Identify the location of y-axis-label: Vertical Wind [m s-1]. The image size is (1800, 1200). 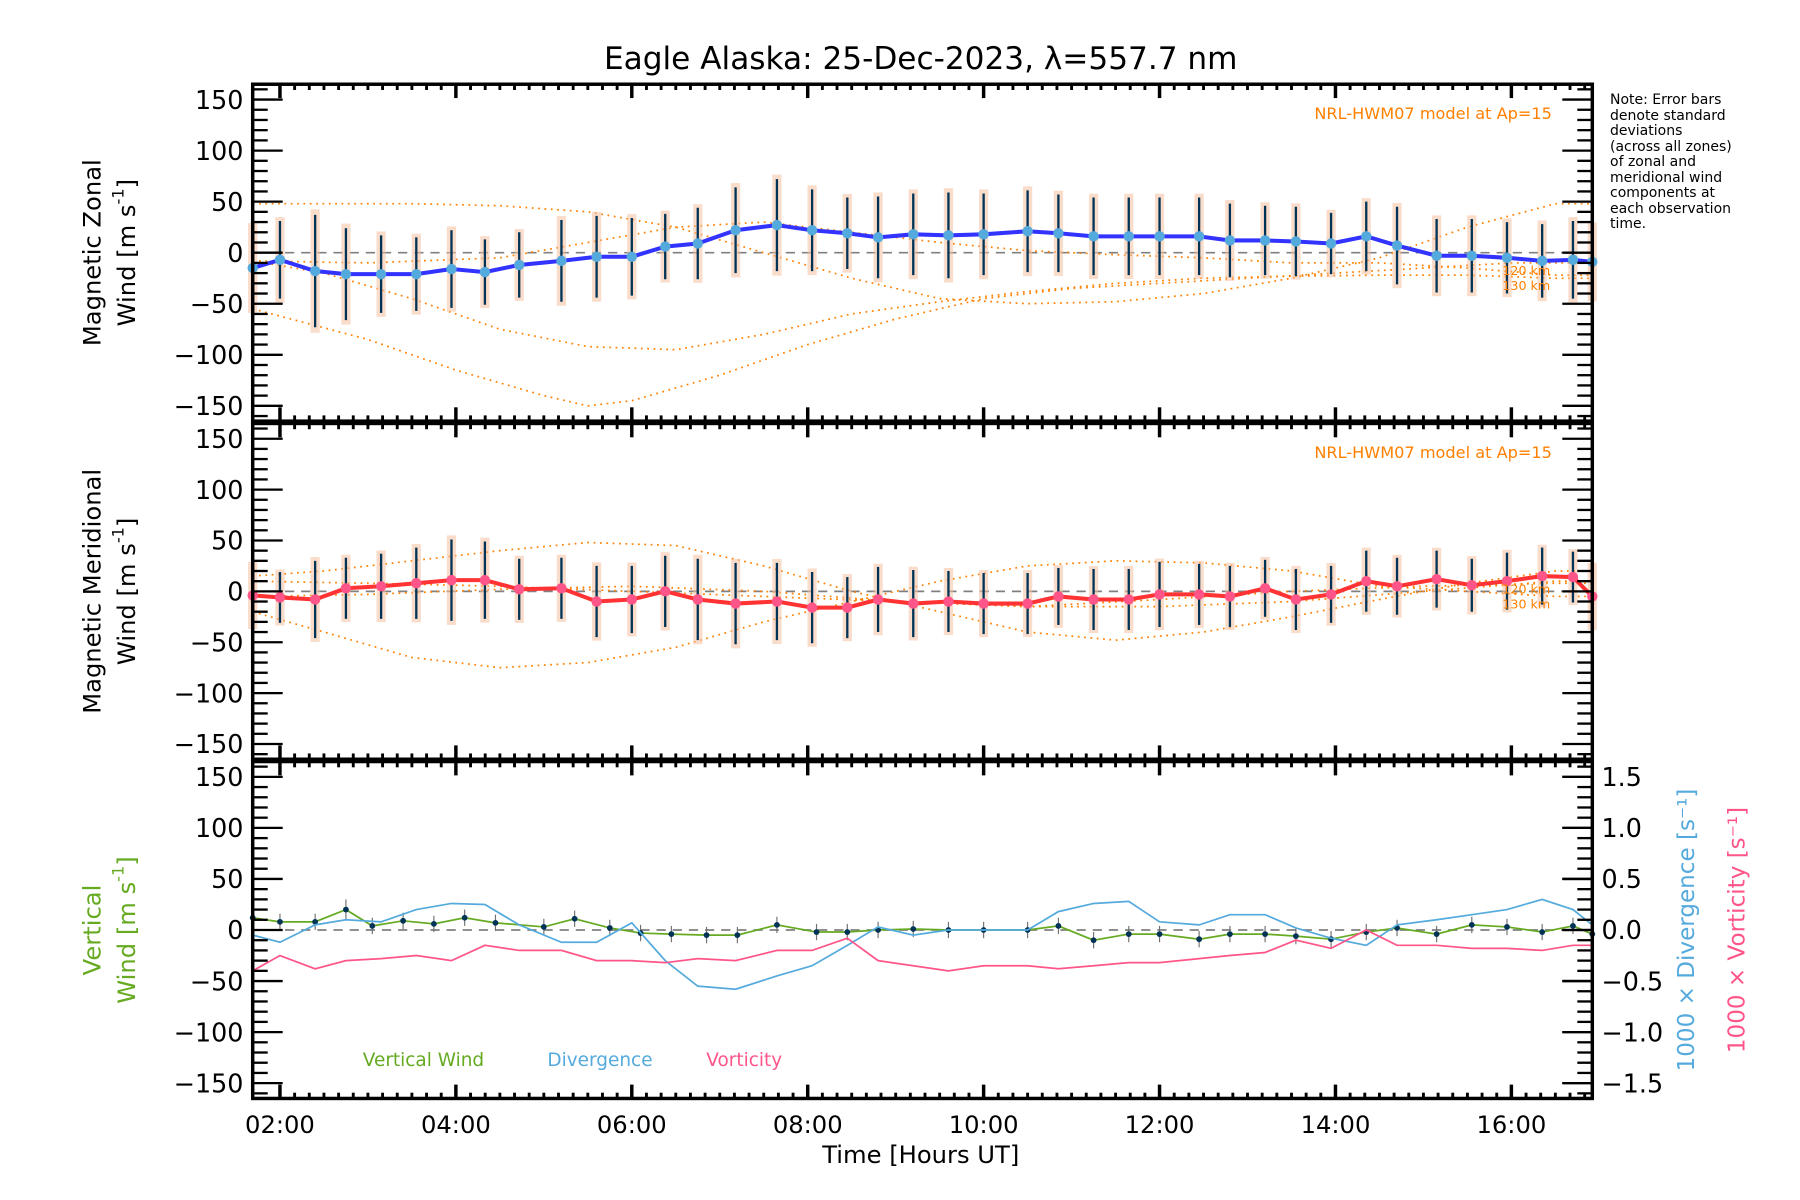
(109, 929).